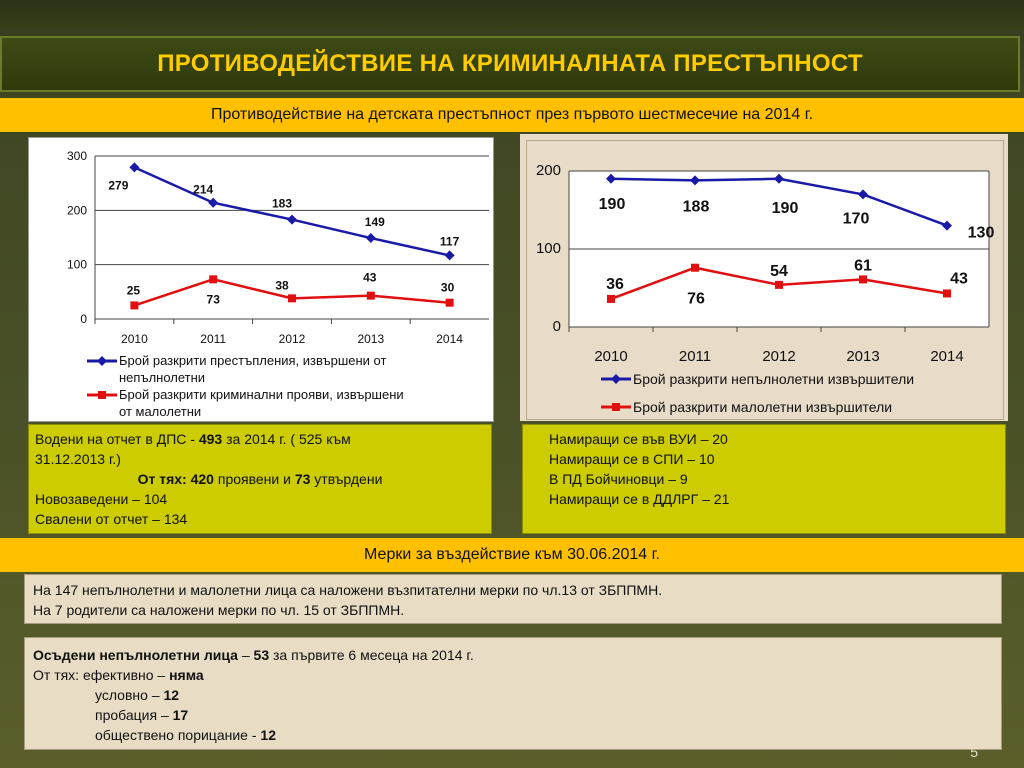 The image size is (1024, 768). Describe the element at coordinates (513, 735) in the screenshot. I see `convicted-line-5: обществено порицание - 12` at that location.